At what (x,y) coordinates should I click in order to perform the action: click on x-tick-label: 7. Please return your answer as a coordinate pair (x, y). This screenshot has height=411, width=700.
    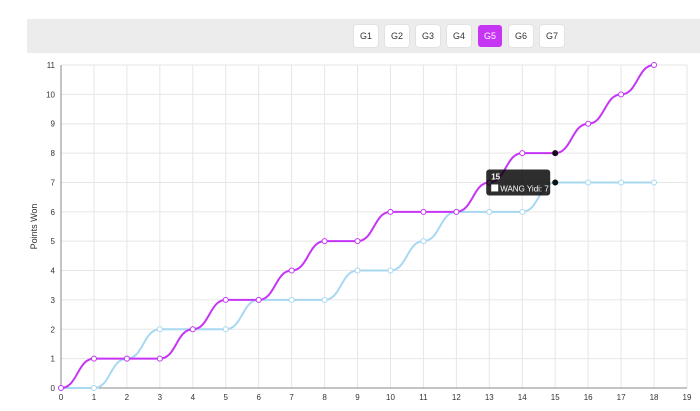
    Looking at the image, I should click on (291, 397).